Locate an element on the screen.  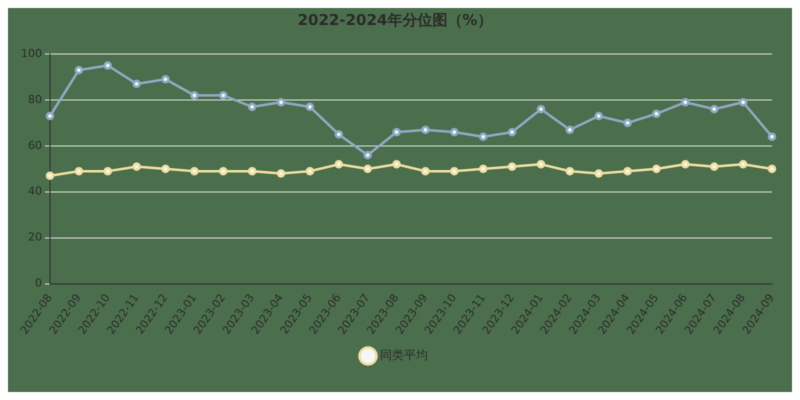
y-tick-label: 40 is located at coordinates (35, 191).